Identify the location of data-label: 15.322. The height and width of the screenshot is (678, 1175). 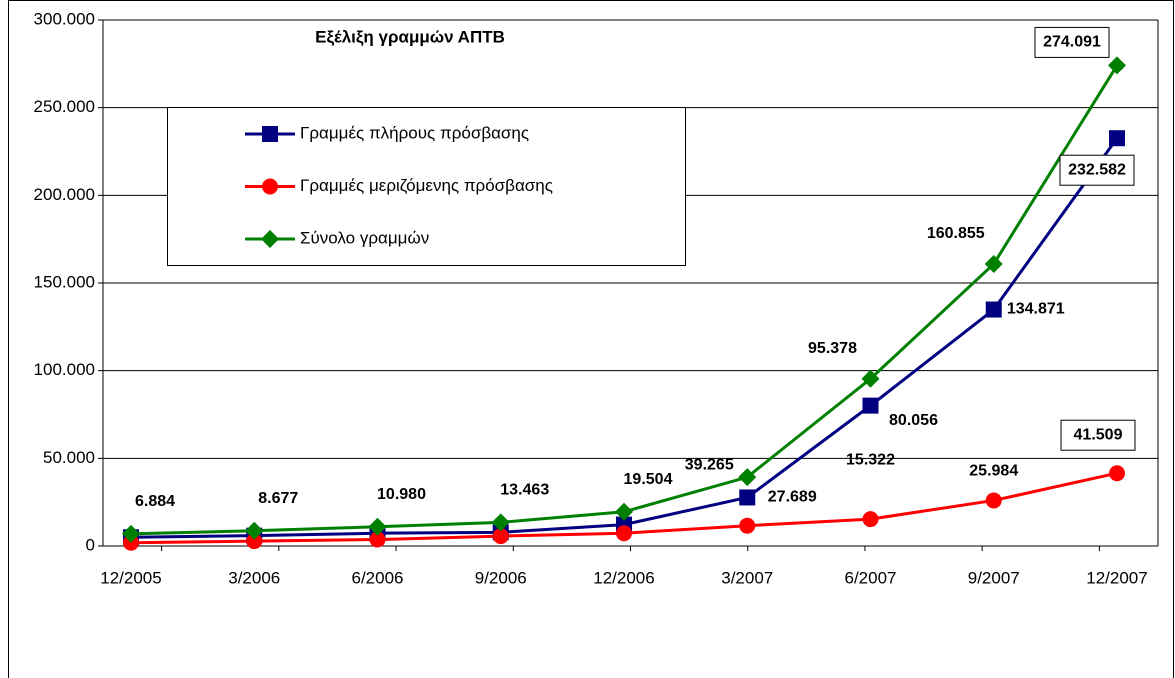
(870, 459).